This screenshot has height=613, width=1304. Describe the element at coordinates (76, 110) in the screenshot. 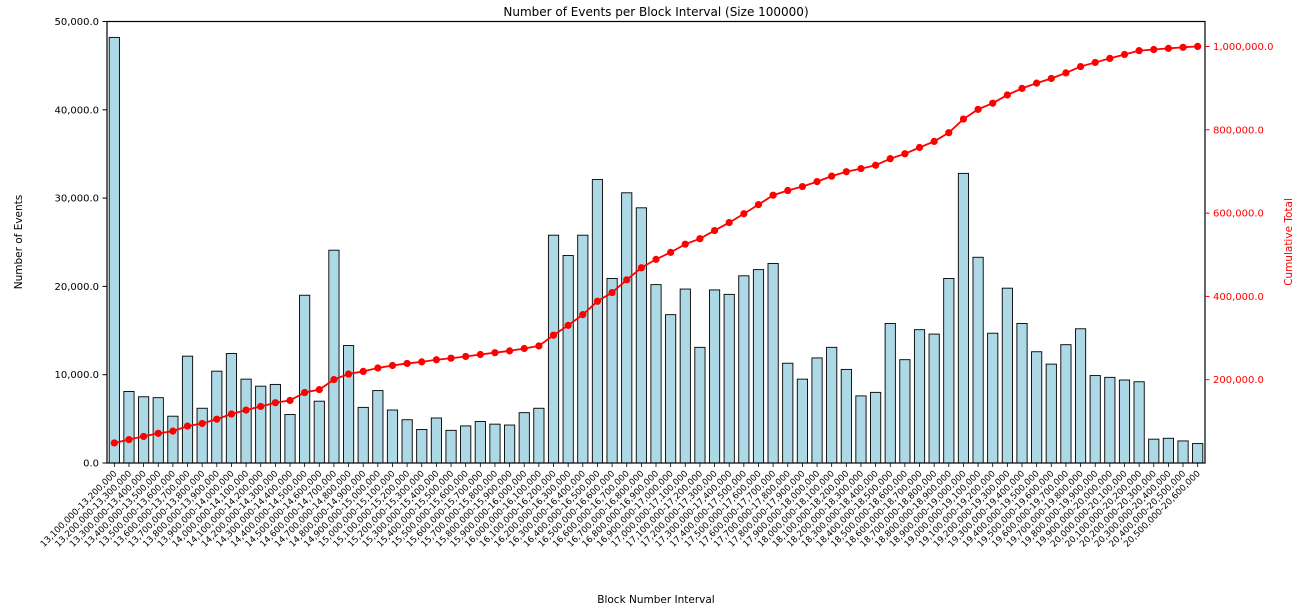

I see `left-tick-label: 40,000.0` at that location.